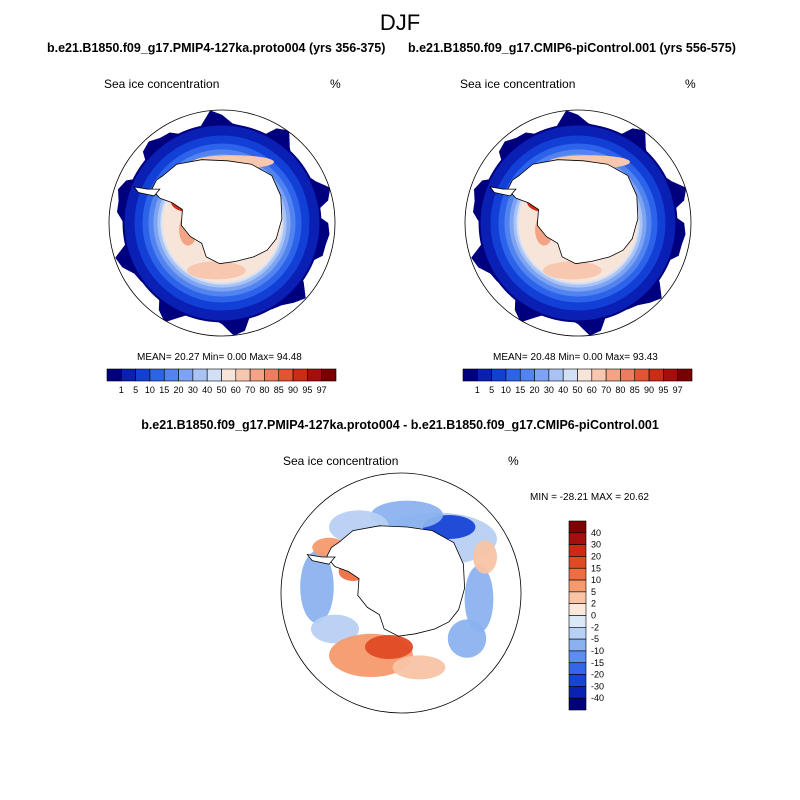 This screenshot has height=800, width=800. Describe the element at coordinates (513, 461) in the screenshot. I see `panel3-units-label: %` at that location.